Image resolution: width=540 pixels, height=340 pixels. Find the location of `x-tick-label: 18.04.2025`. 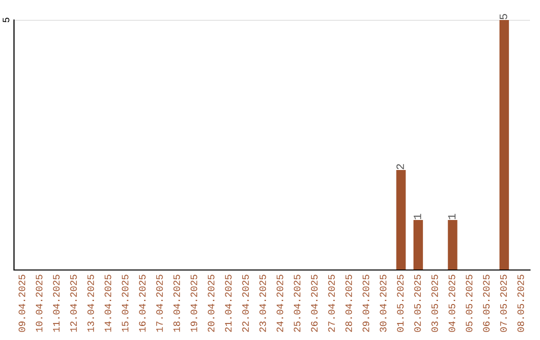

x-tick-label: 18.04.2025 is located at coordinates (176, 303).